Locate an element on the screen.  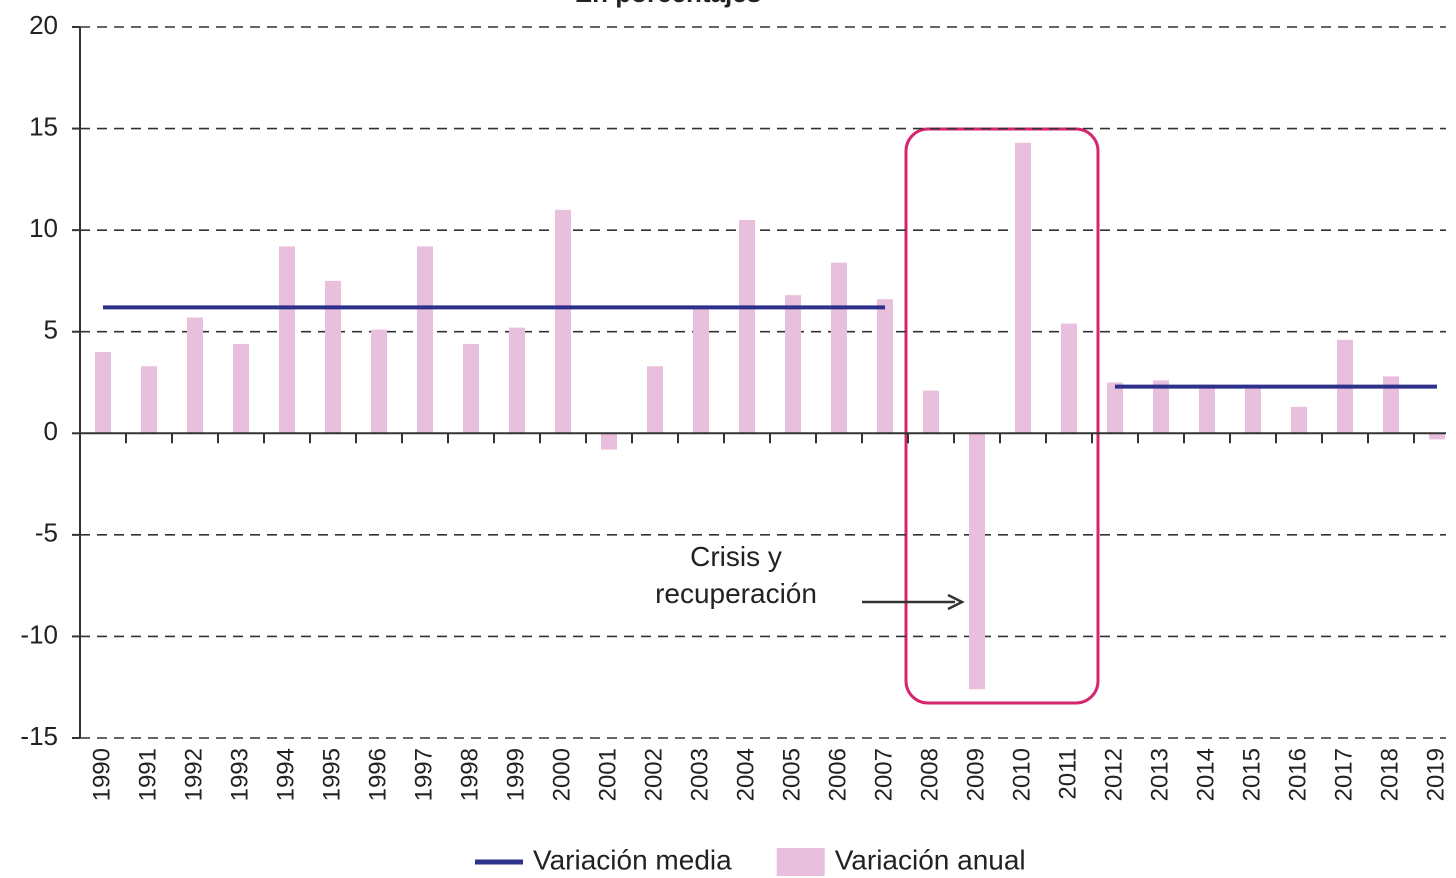
x-tick-label: 2008 is located at coordinates (929, 774).